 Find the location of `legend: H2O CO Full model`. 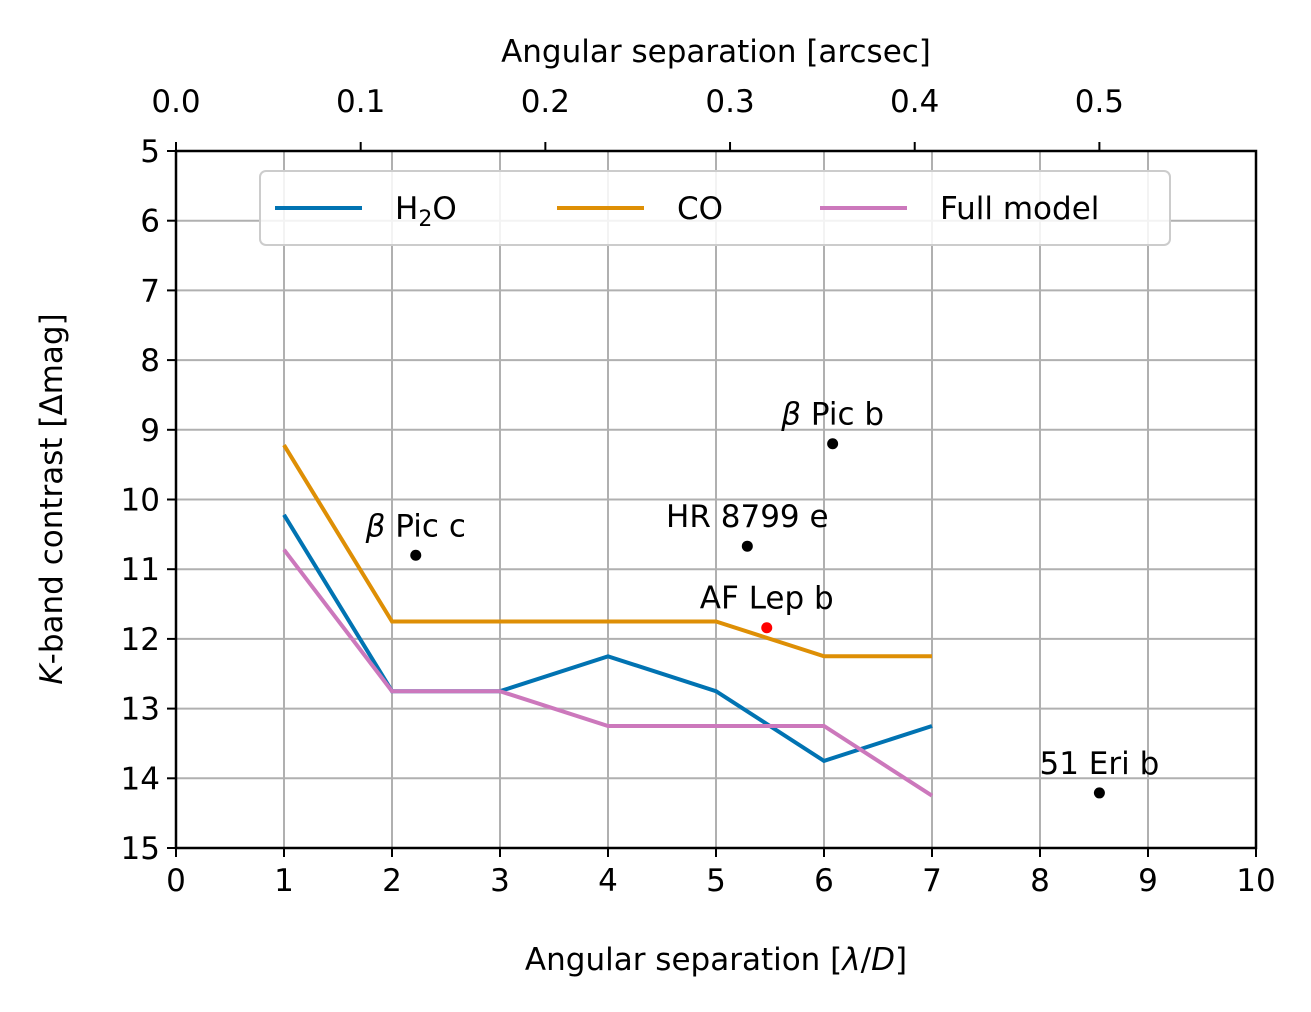

legend: H2O CO Full model is located at coordinates (715, 208).